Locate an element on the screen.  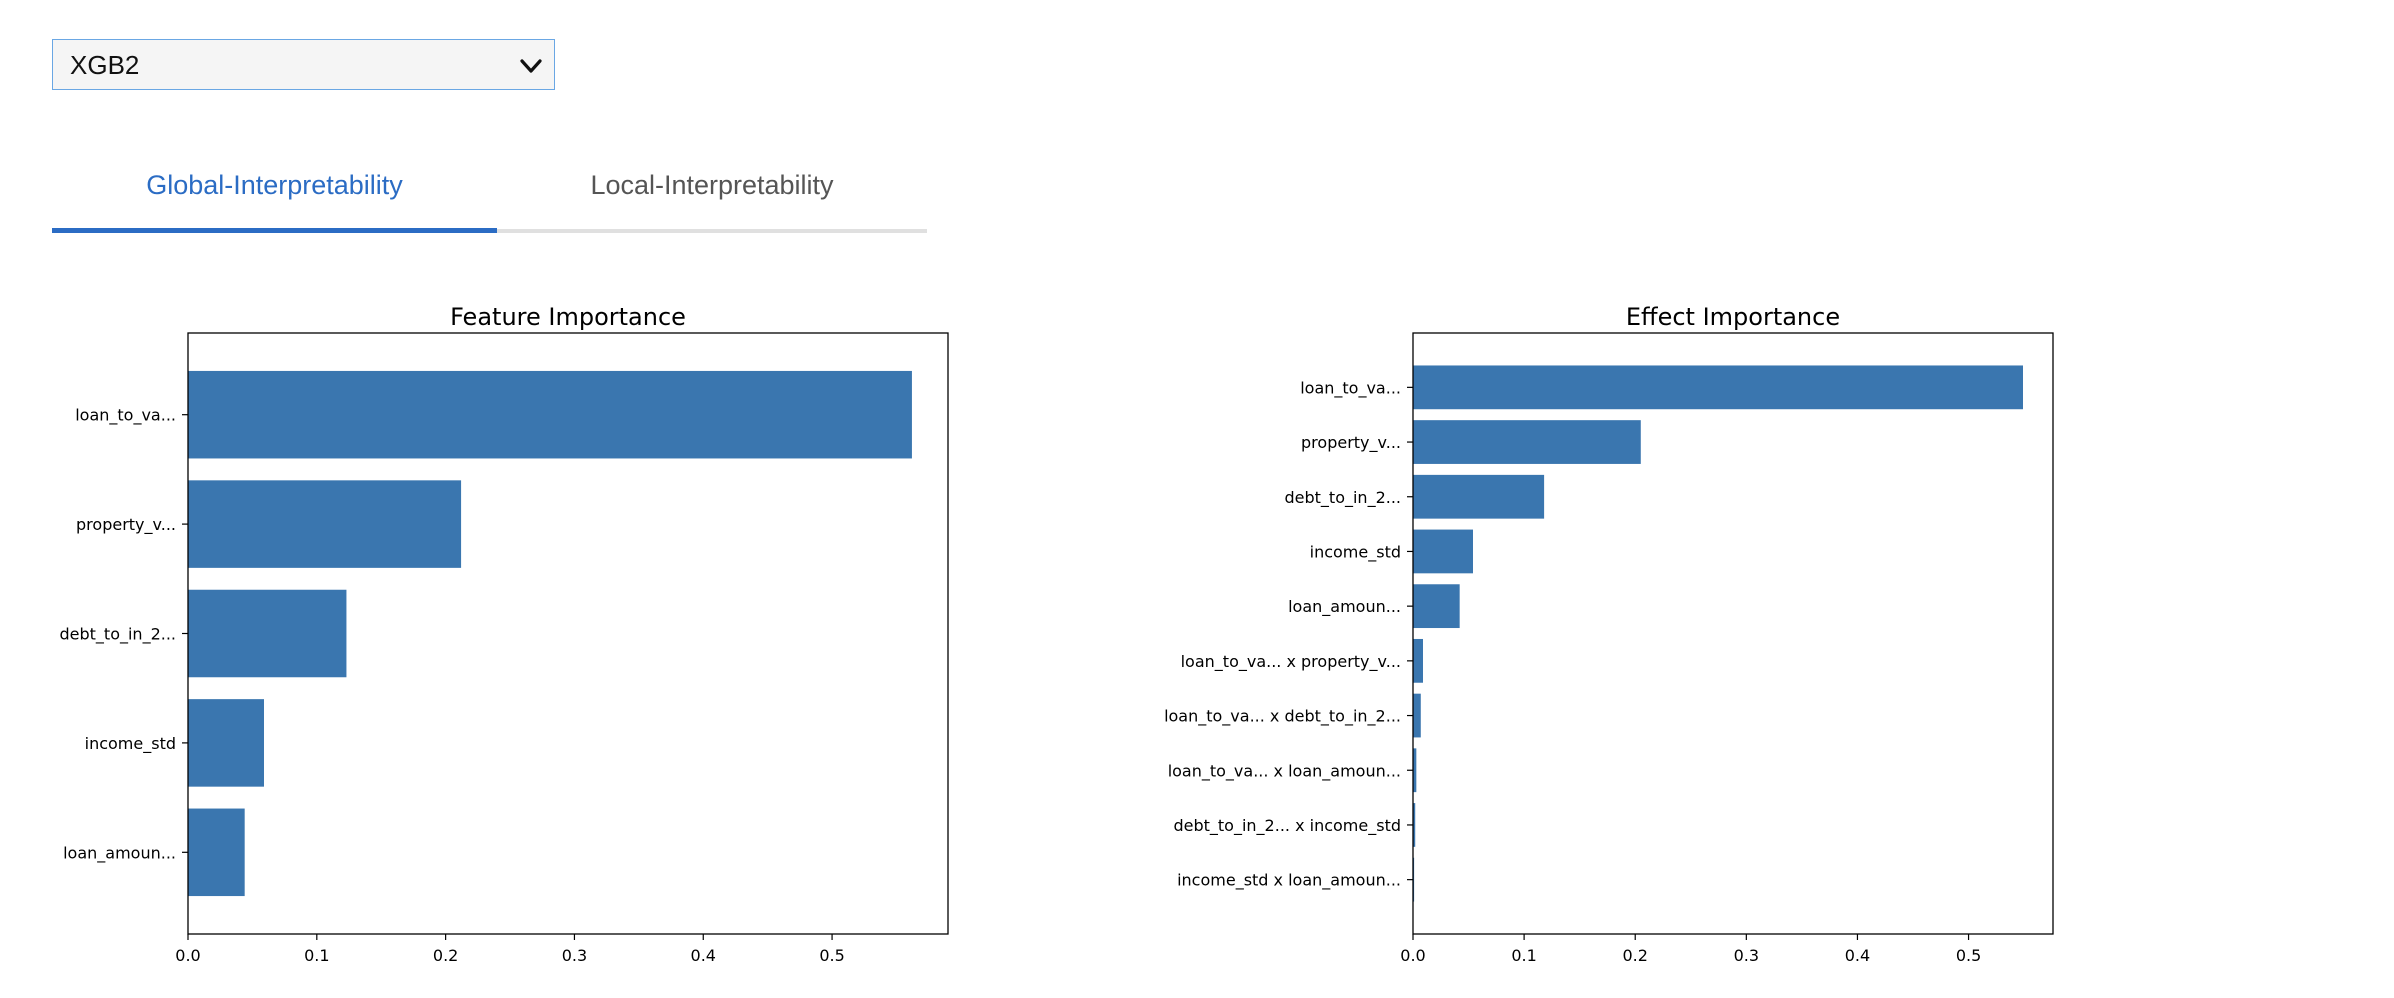
feature-x-tick-label: 0.4 is located at coordinates (703, 955).